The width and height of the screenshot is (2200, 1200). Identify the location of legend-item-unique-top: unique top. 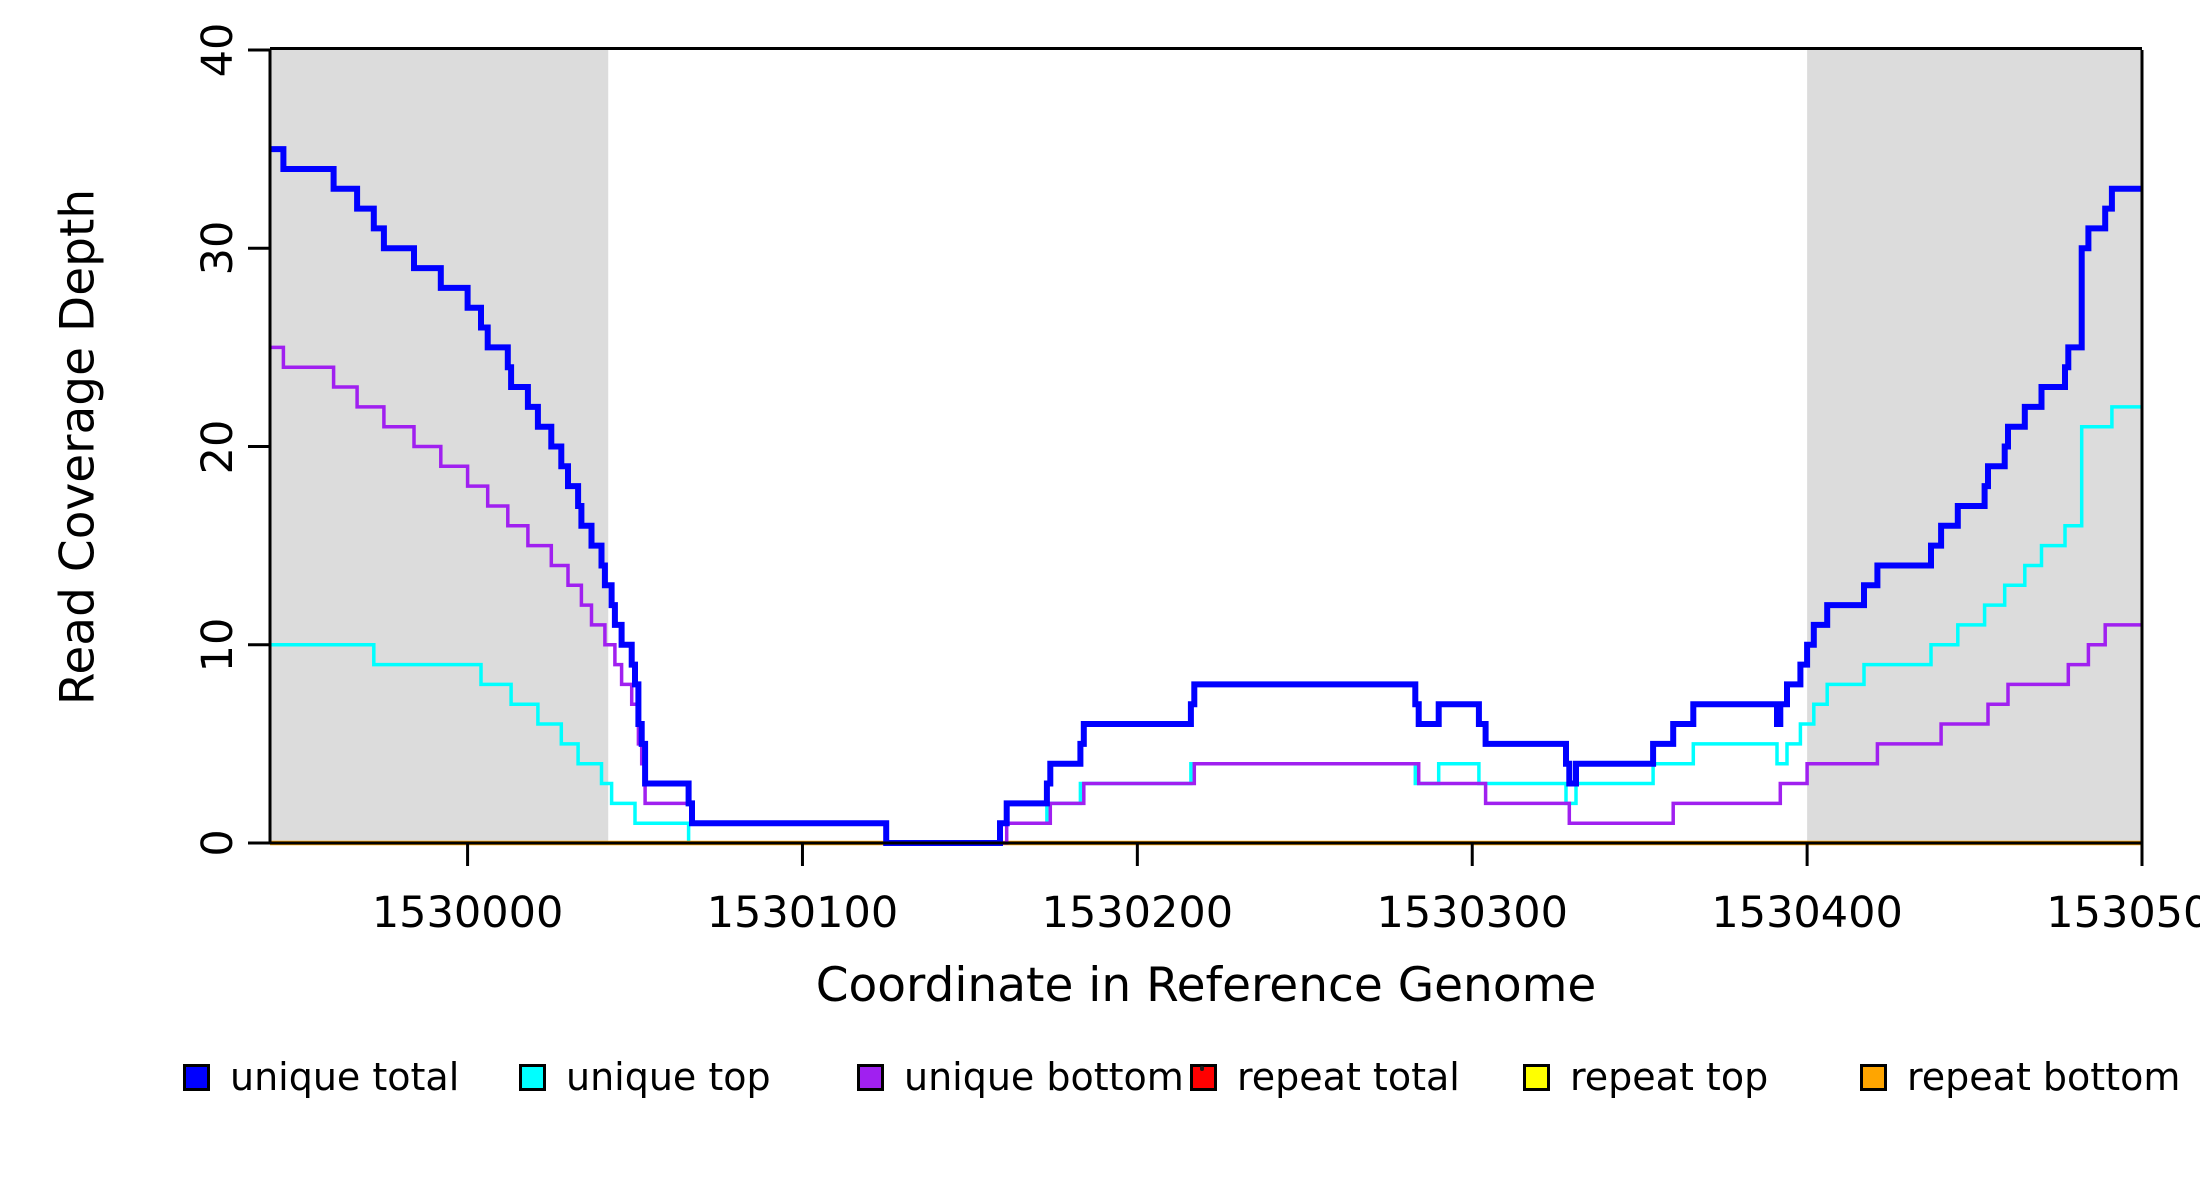
(645, 1077).